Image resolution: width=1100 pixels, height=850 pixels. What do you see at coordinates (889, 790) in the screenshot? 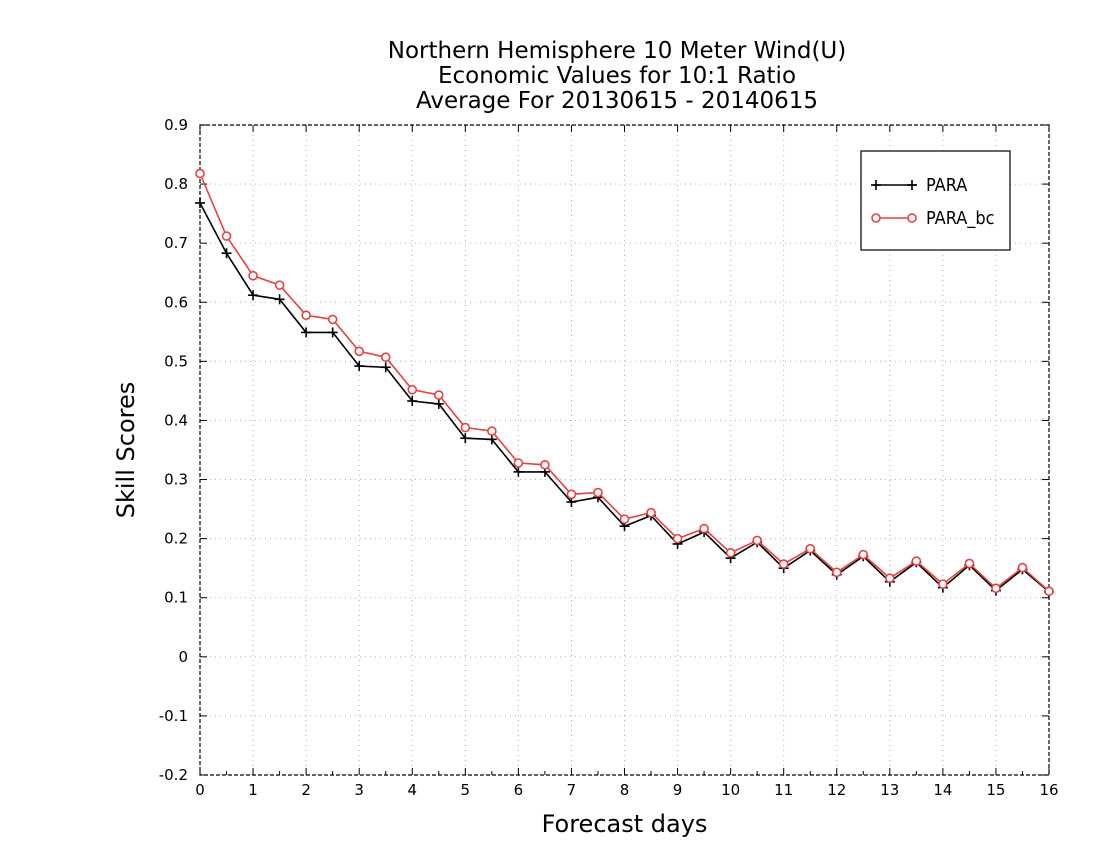
I see `x-tick-label: 13` at bounding box center [889, 790].